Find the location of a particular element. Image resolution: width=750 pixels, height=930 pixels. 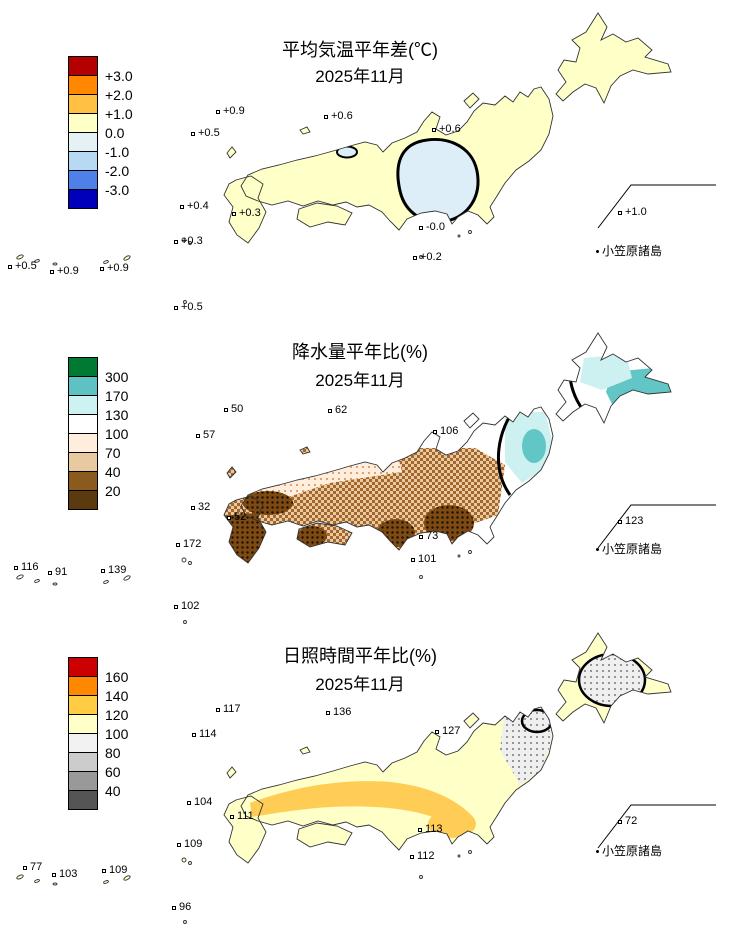

legend-label: 130 is located at coordinates (117, 415).